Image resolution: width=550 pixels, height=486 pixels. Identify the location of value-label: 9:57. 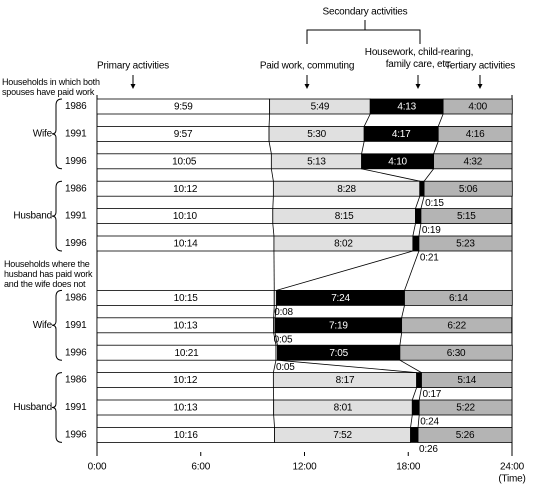
(183, 134).